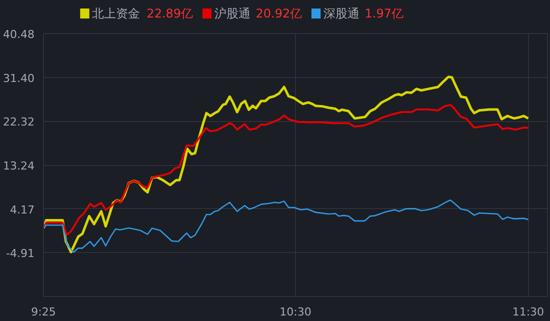 This screenshot has height=321, width=550. I want to click on x-tick-label: 10:30, so click(296, 312).